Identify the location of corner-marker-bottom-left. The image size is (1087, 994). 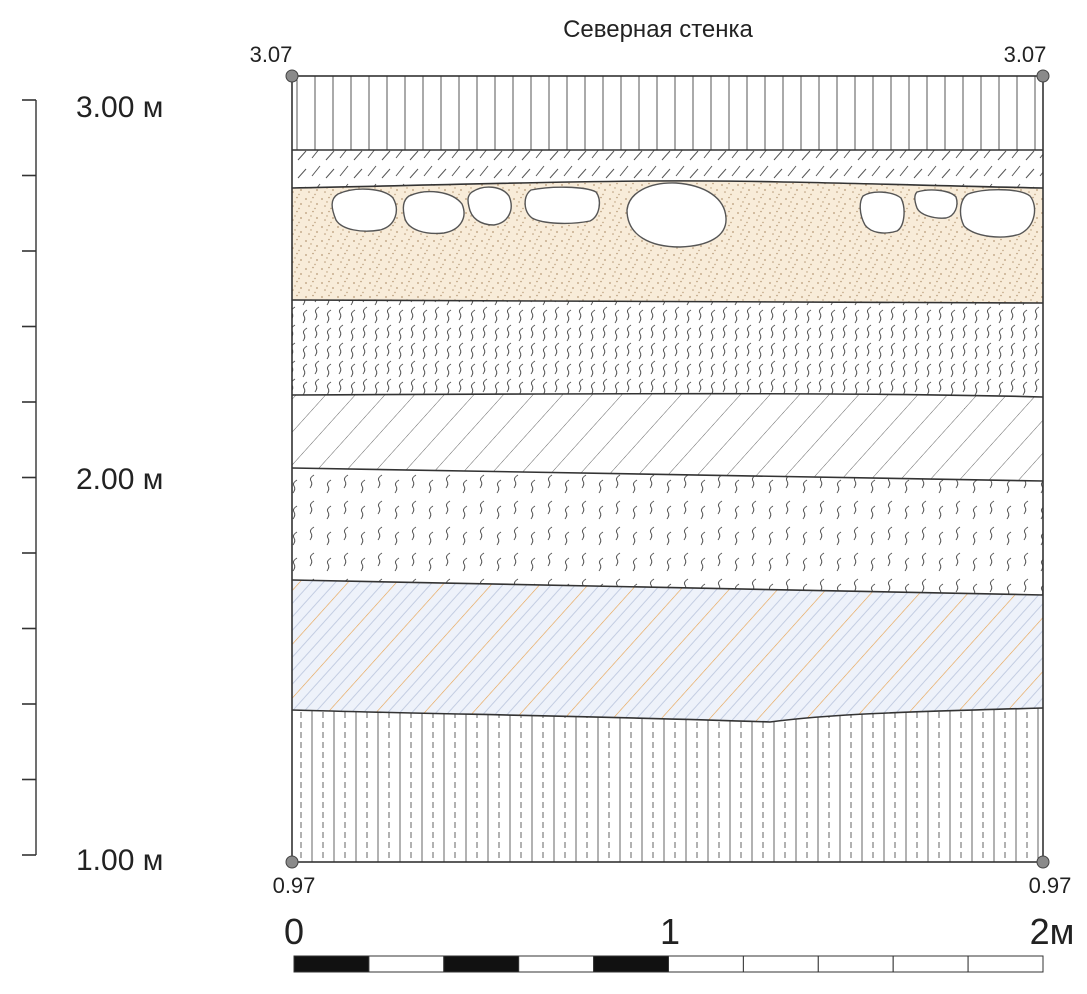
(292, 862).